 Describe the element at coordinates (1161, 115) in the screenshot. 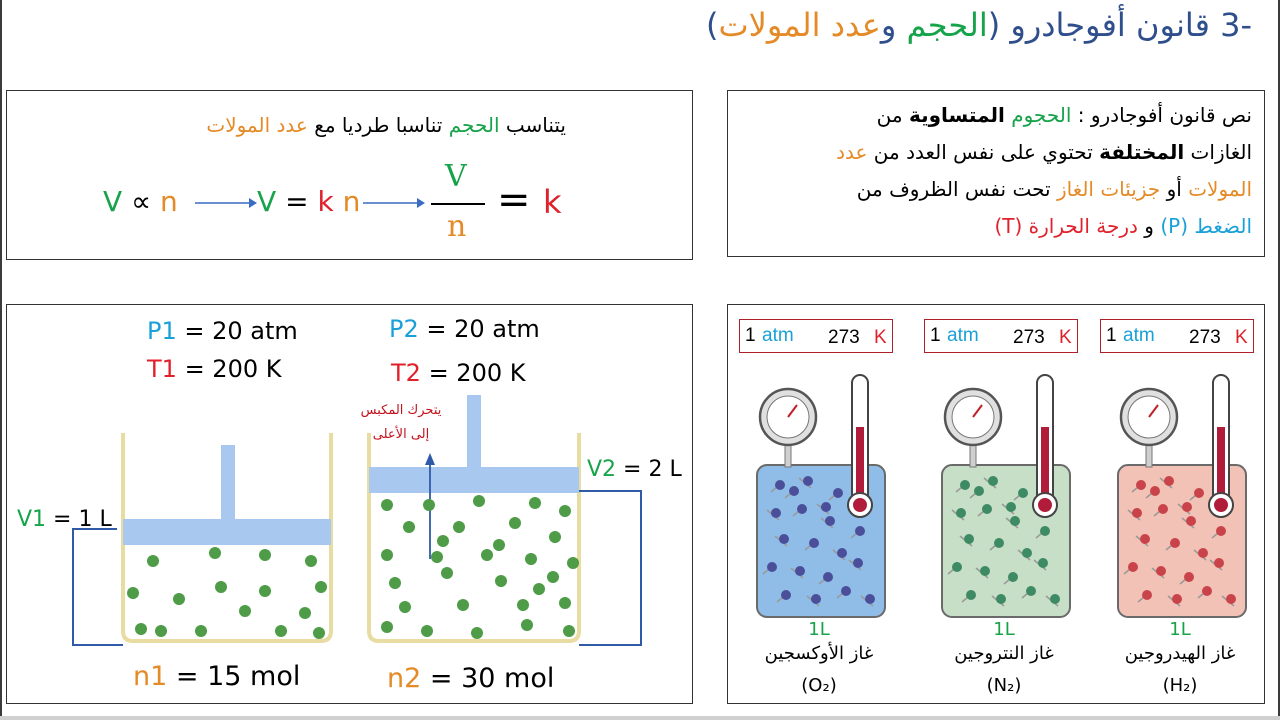

I see `law-text: نص قانون أفوجادرو :` at that location.